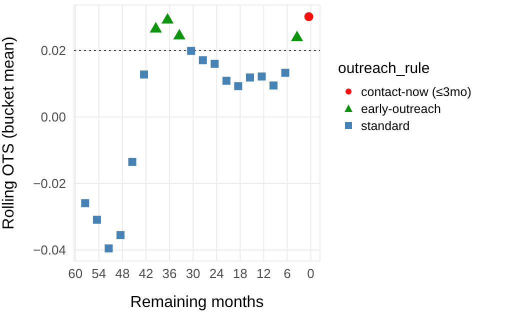 The image size is (520, 321). Describe the element at coordinates (49, 184) in the screenshot. I see `y-tick-label: −0.02` at that location.